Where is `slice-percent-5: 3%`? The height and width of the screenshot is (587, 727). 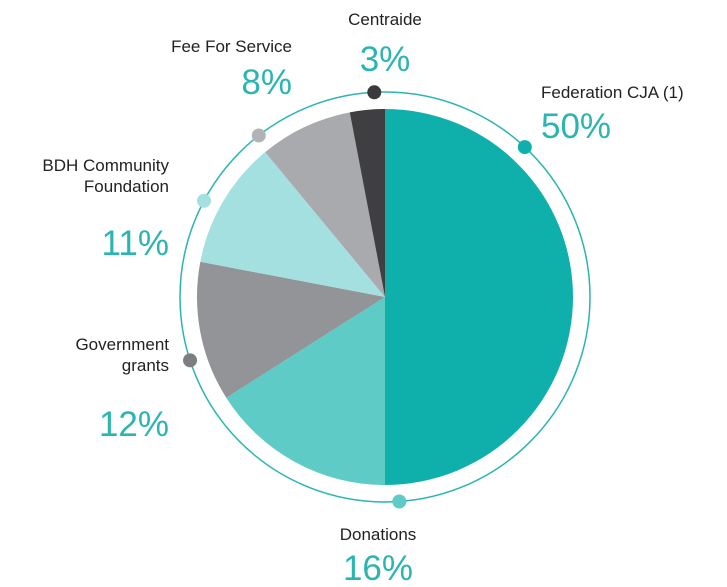
slice-percent-5: 3% is located at coordinates (385, 59).